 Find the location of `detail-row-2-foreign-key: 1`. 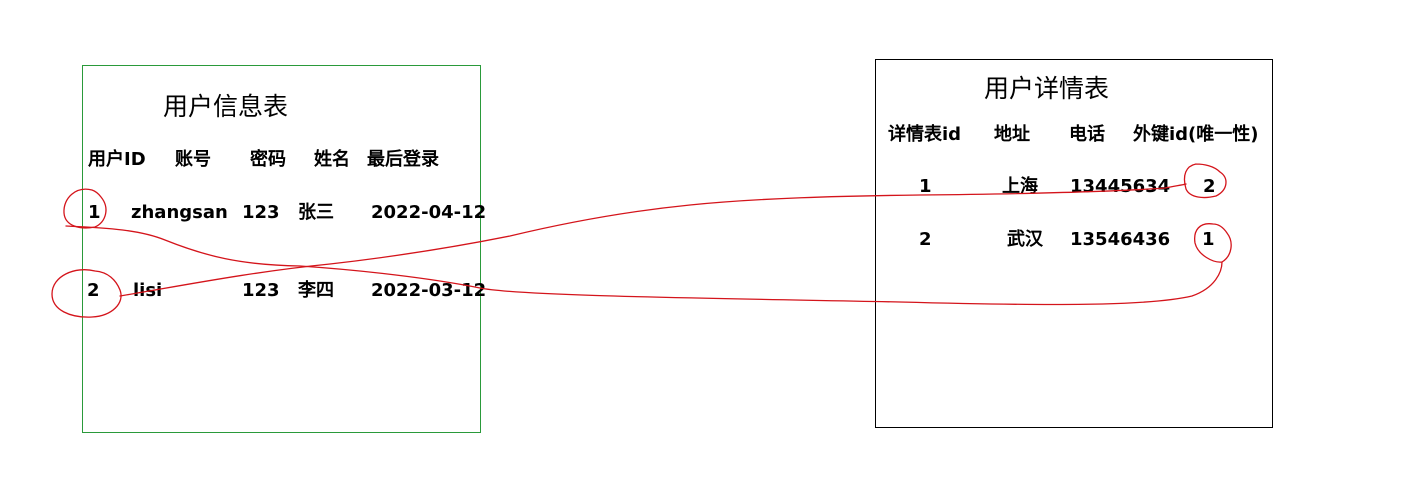

detail-row-2-foreign-key: 1 is located at coordinates (1208, 239).